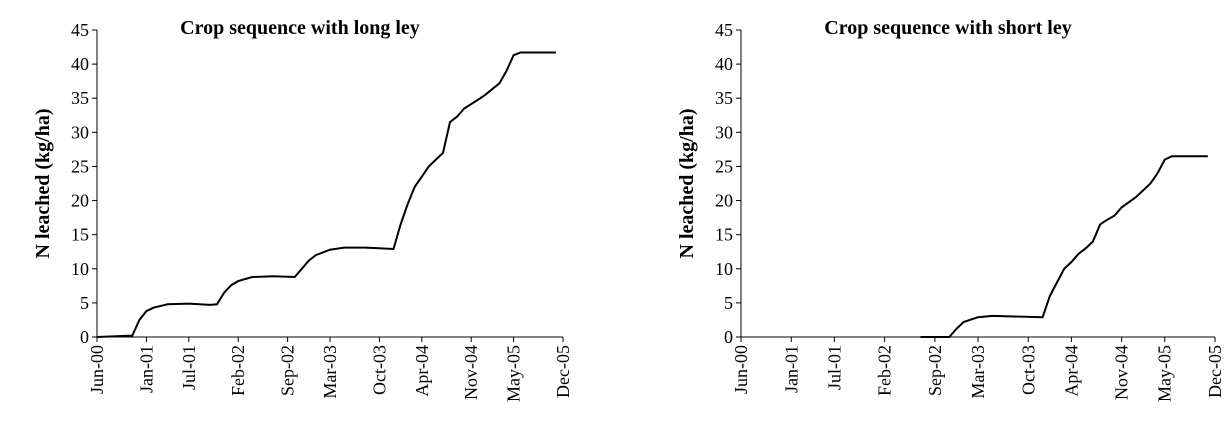 The height and width of the screenshot is (428, 1231). I want to click on chart-title: Crop sequence with short ley, so click(947, 28).